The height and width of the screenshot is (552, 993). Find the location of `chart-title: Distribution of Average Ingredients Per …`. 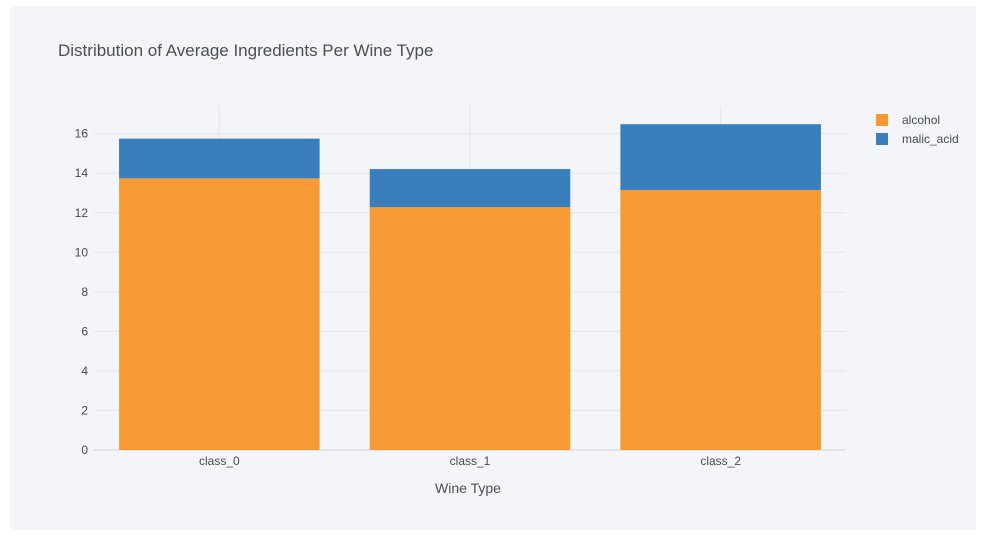

chart-title: Distribution of Average Ingredients Per … is located at coordinates (245, 50).